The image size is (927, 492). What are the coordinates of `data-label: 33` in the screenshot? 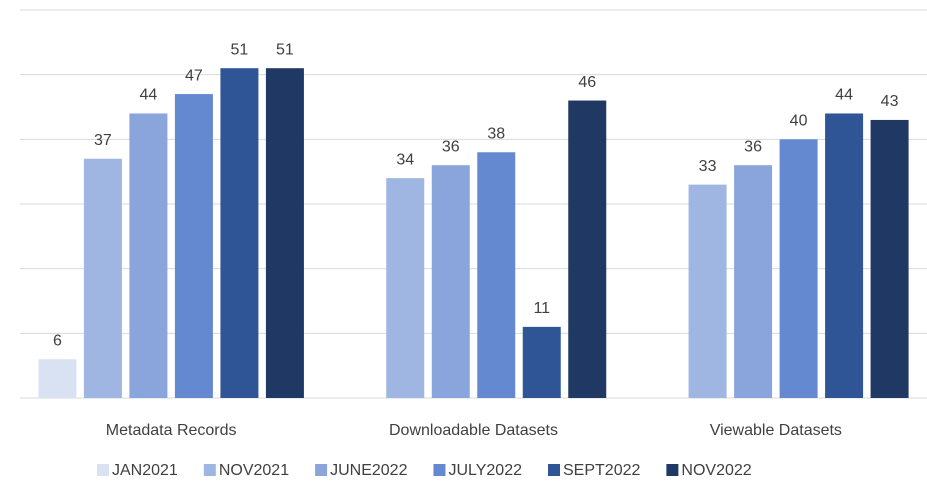 It's located at (708, 166).